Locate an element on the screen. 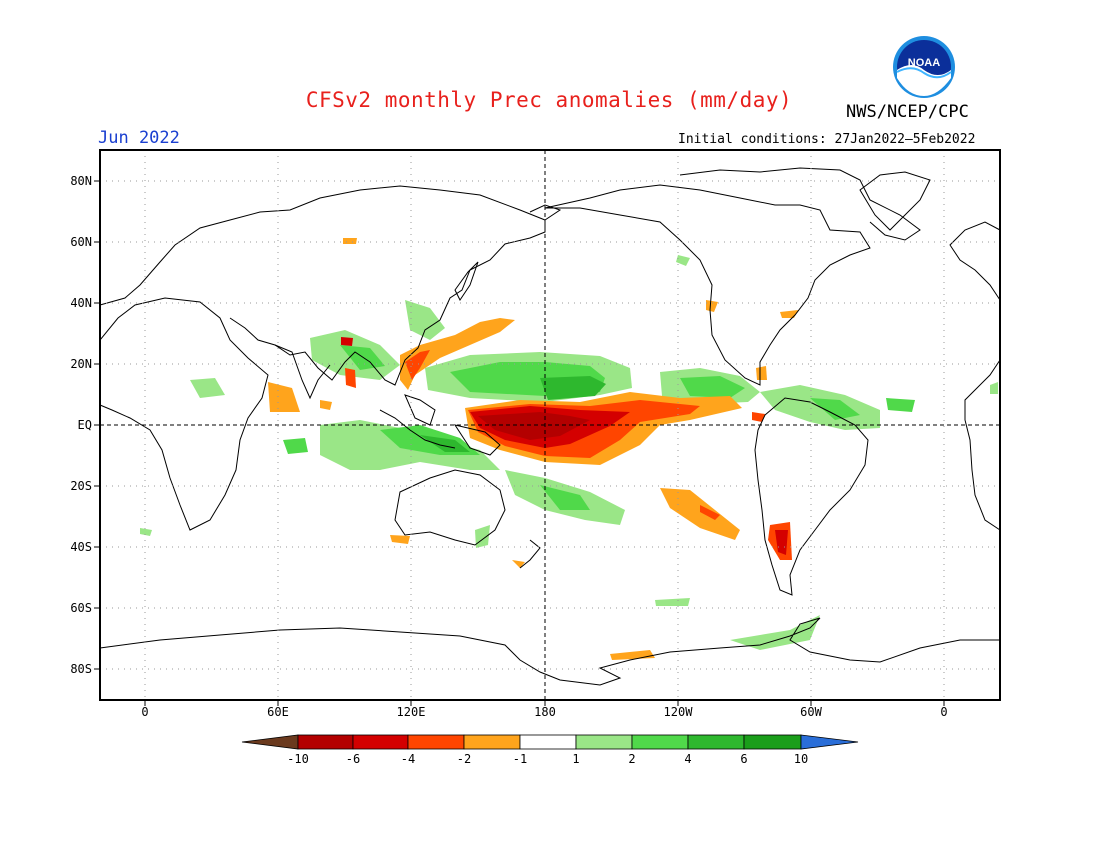 Image resolution: width=1100 pixels, height=850 pixels. lat-label-80n: 80N is located at coordinates (81, 181).